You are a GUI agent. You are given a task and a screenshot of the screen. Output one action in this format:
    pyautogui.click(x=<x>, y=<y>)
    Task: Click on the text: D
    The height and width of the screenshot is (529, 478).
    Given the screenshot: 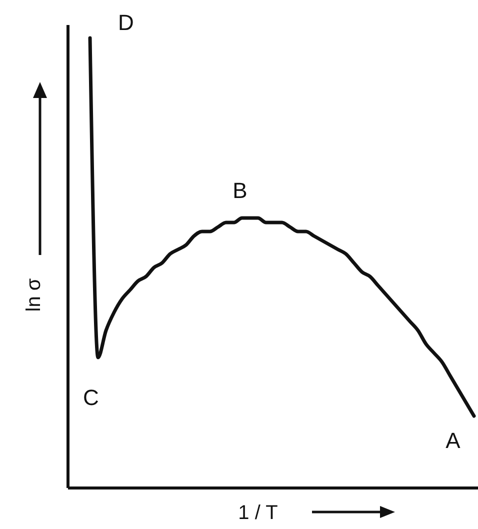 What is the action you would take?
    pyautogui.click(x=126, y=22)
    